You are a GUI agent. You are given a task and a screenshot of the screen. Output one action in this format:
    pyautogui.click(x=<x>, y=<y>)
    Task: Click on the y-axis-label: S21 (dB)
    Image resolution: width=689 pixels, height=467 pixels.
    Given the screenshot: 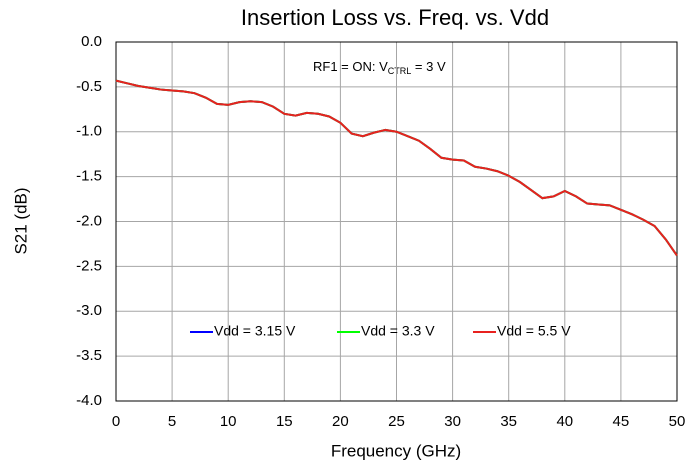 What is the action you would take?
    pyautogui.click(x=20, y=220)
    